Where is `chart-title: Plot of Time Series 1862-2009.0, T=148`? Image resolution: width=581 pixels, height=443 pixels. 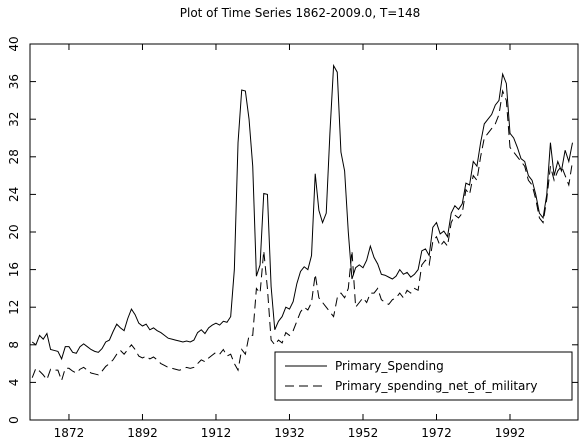
chart-title: Plot of Time Series 1862-2009.0, T=148 is located at coordinates (300, 13).